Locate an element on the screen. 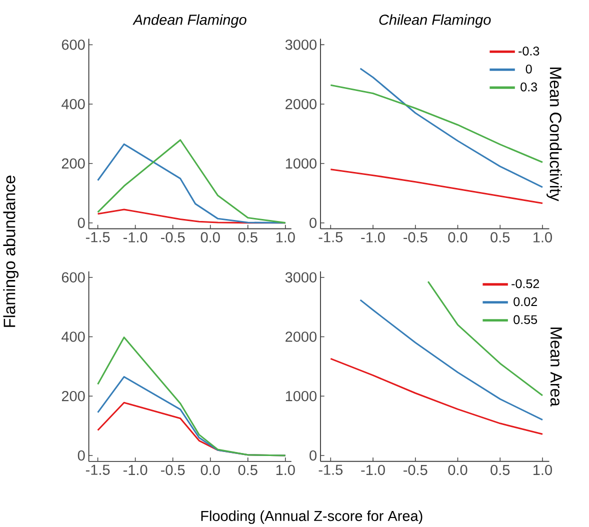  legend-label: 0.3 is located at coordinates (529, 87).